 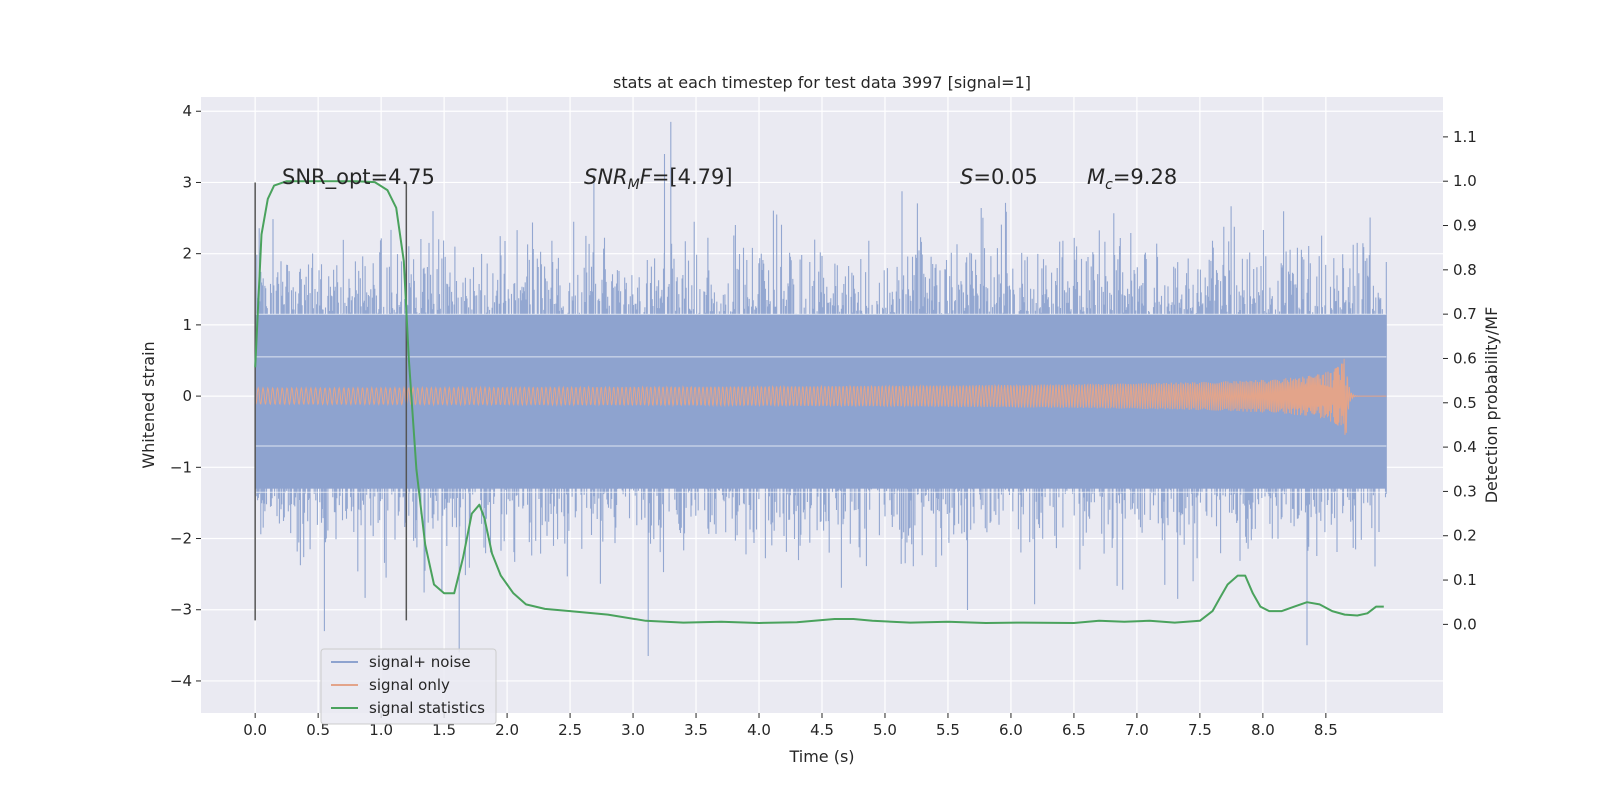 I want to click on y-left-tick-label: −4, so click(x=181, y=681).